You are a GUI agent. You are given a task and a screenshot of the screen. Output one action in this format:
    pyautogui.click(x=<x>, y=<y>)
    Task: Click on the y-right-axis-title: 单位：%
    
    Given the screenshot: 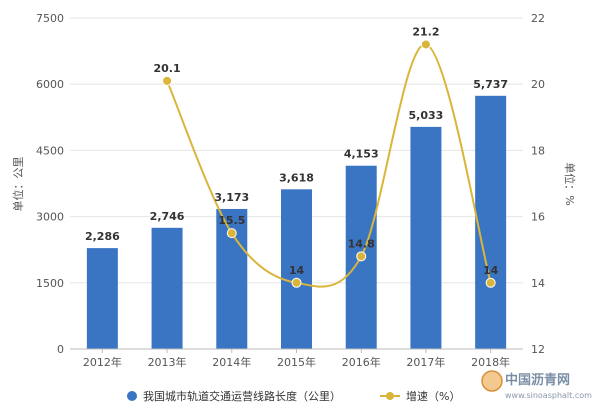 What is the action you would take?
    pyautogui.click(x=570, y=183)
    